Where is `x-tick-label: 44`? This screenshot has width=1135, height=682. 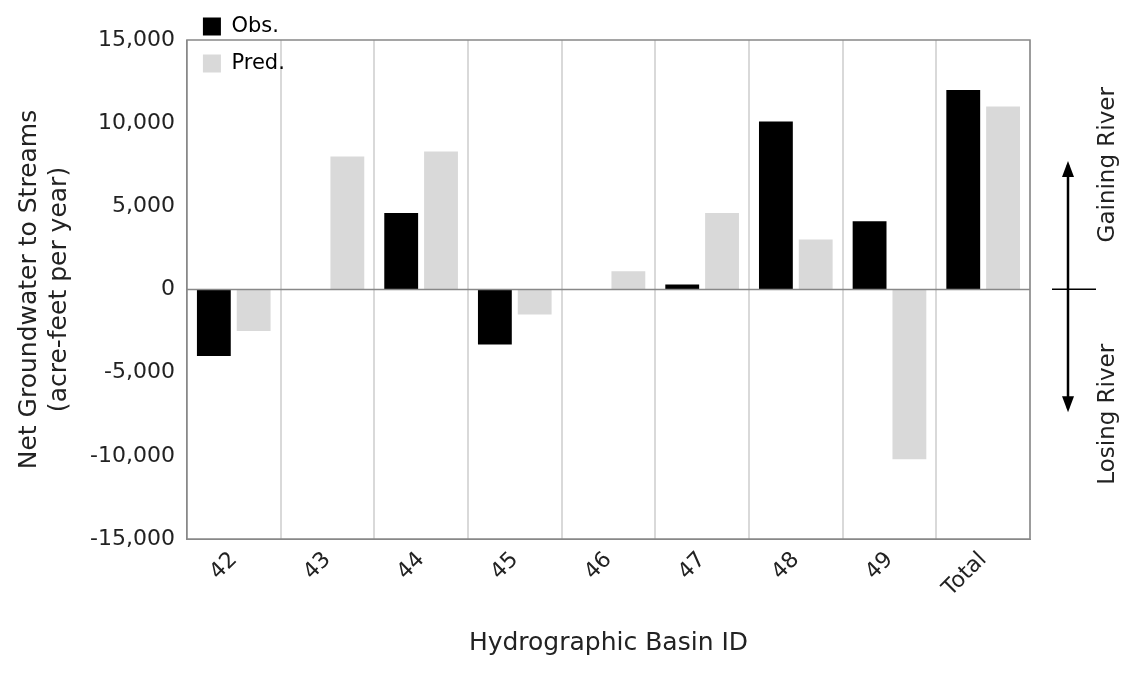 x-tick-label: 44 is located at coordinates (410, 565).